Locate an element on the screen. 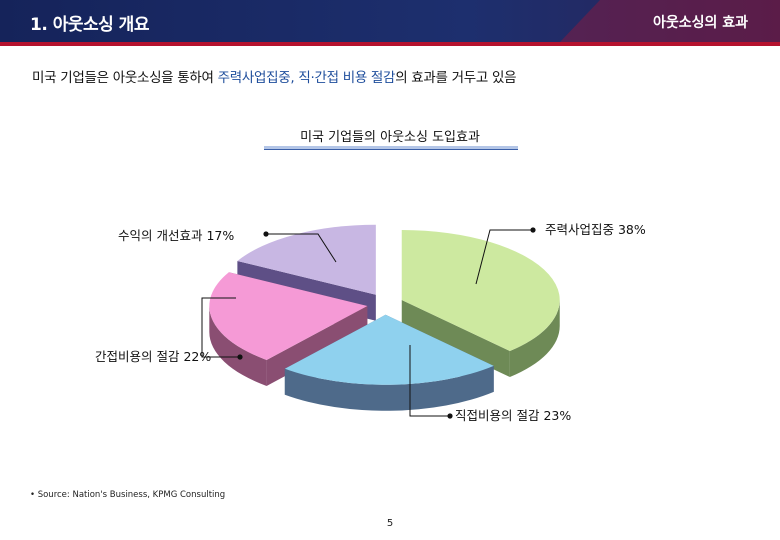  summary-highlight: 주력사업집중, 직·간접 비용 절감 is located at coordinates (306, 78).